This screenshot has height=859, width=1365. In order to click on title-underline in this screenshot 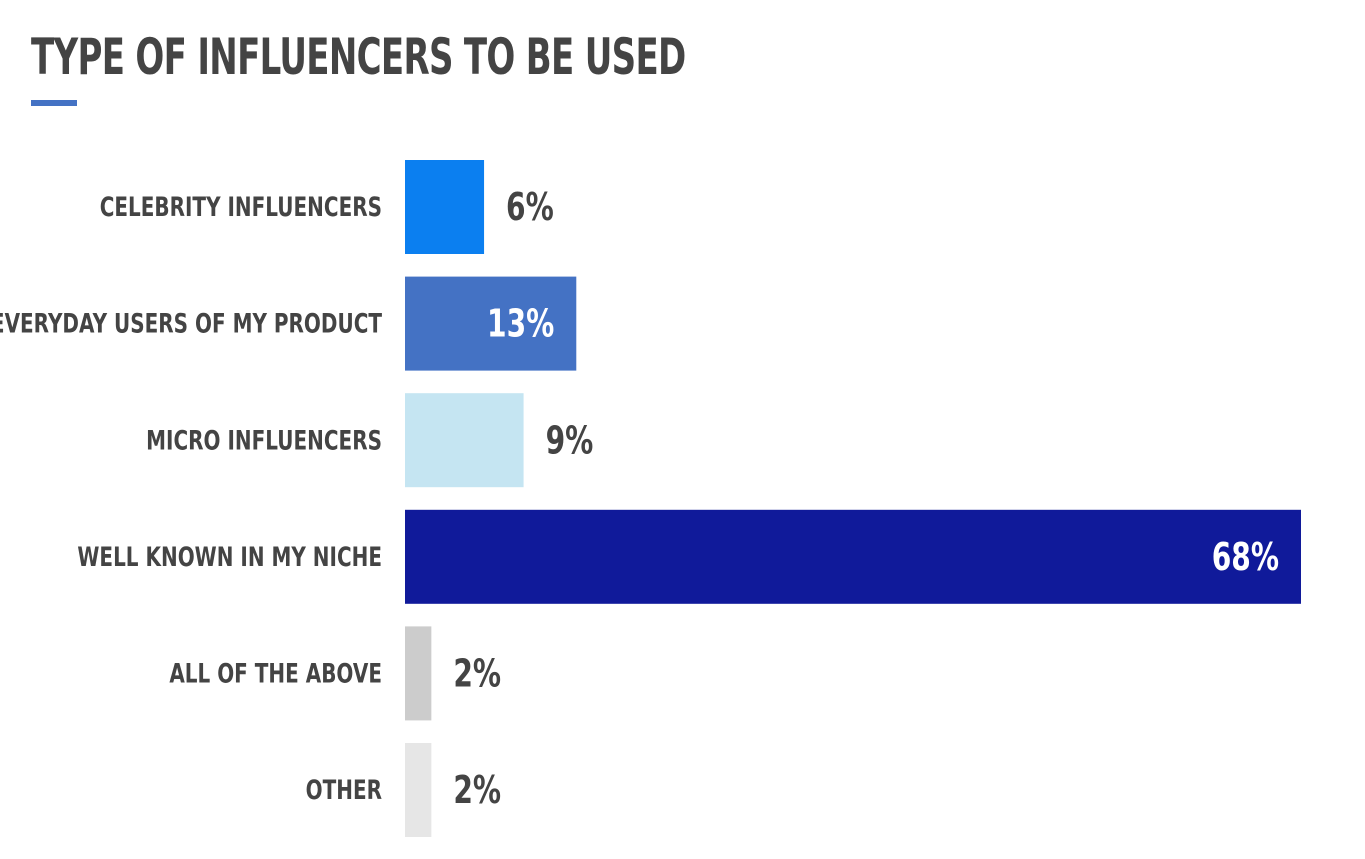, I will do `click(54, 103)`.